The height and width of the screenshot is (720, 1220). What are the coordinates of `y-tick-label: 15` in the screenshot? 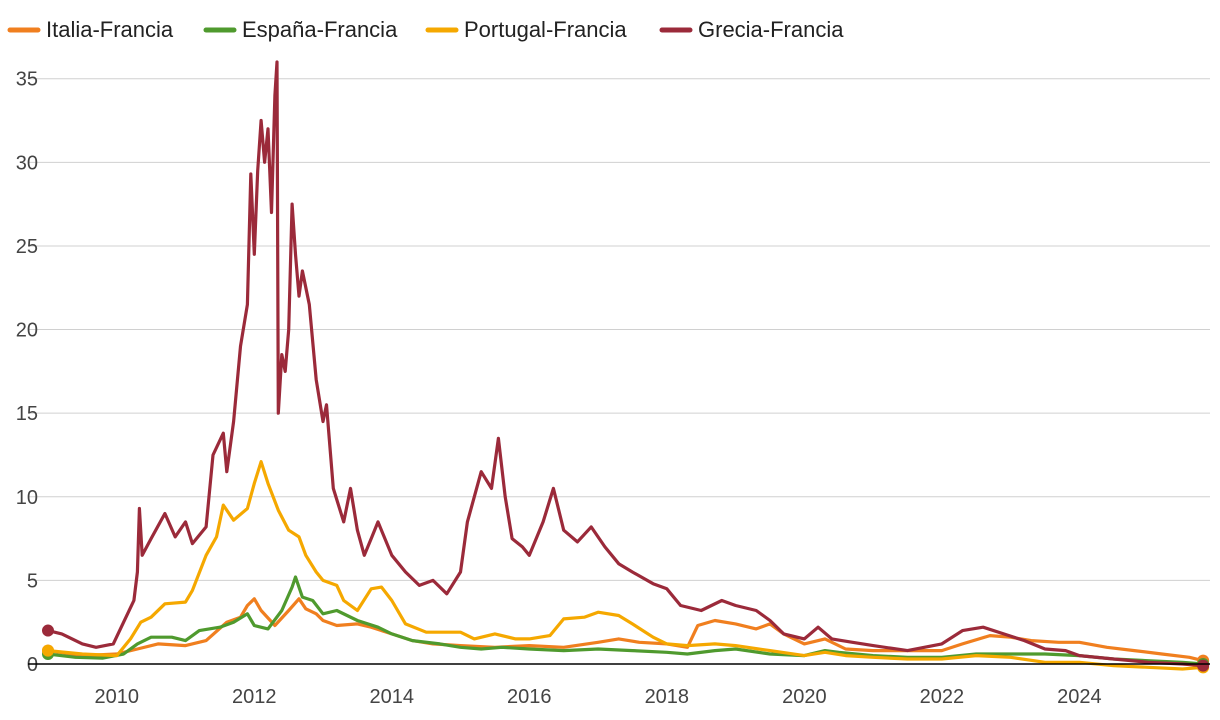 It's located at (27, 414).